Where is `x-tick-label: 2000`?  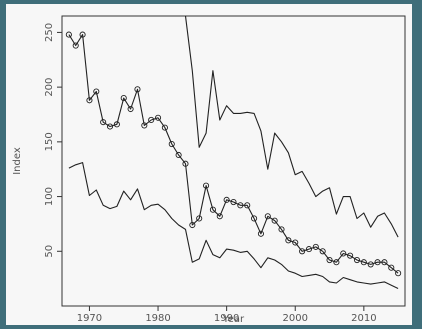 x-tick-label: 2000 is located at coordinates (295, 318).